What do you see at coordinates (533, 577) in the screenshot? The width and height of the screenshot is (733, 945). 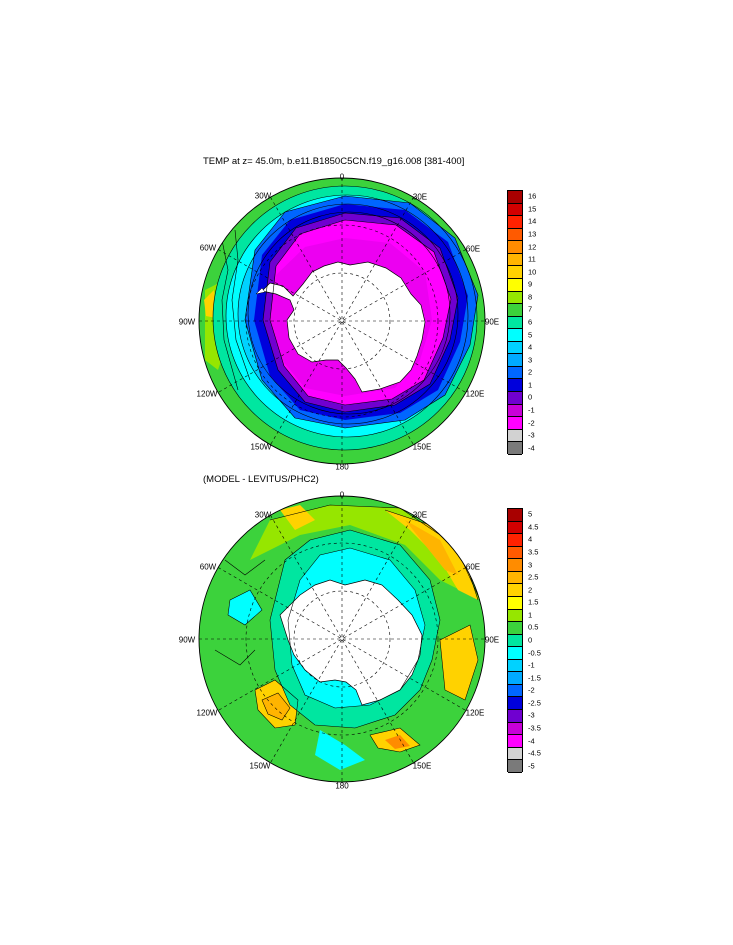 I see `colorbar-label: 2.5` at bounding box center [533, 577].